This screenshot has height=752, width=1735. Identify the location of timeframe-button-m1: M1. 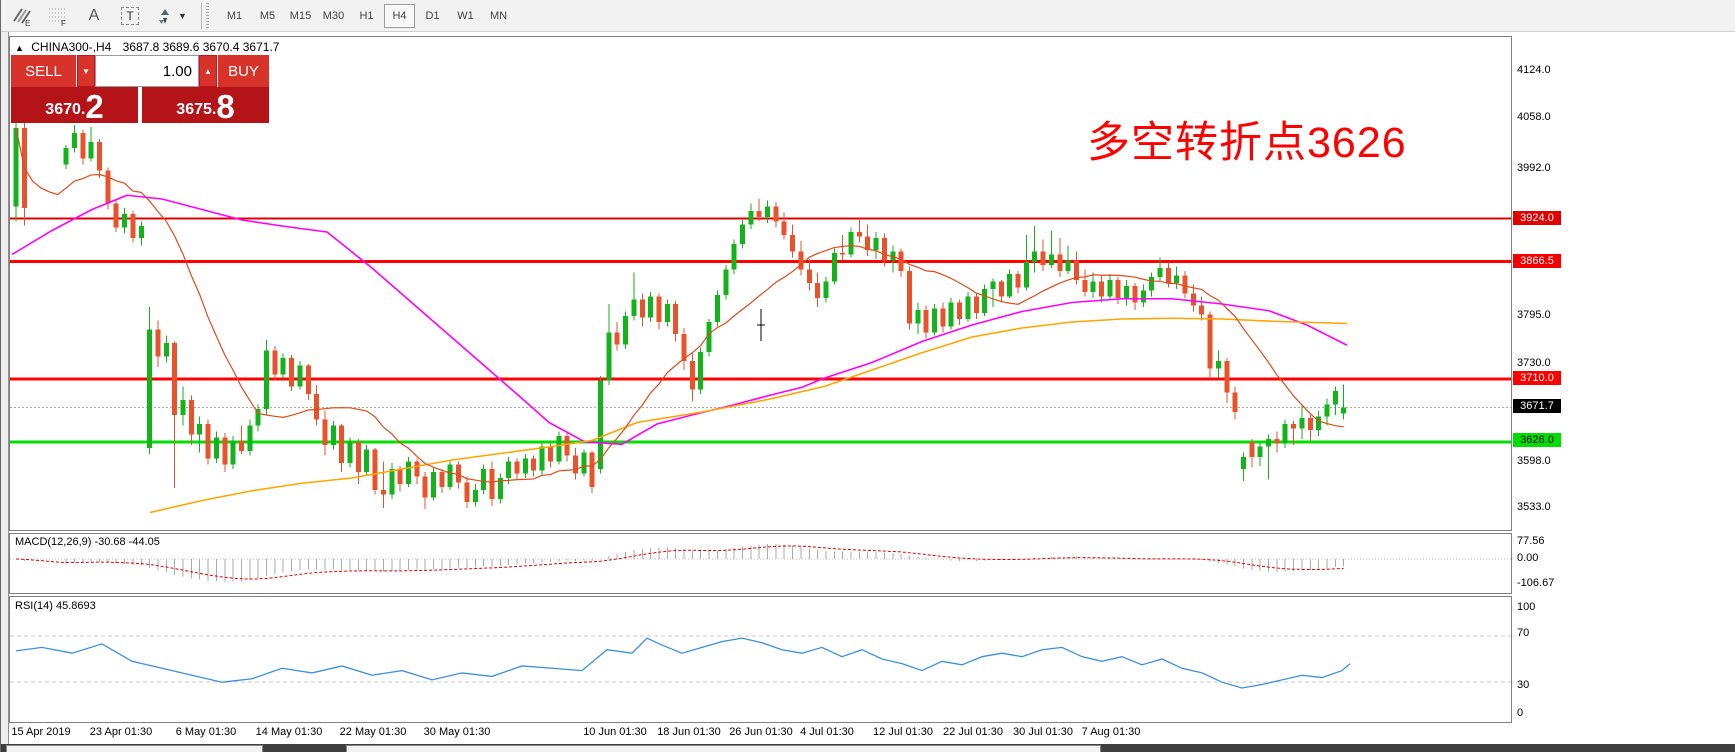
(234, 15).